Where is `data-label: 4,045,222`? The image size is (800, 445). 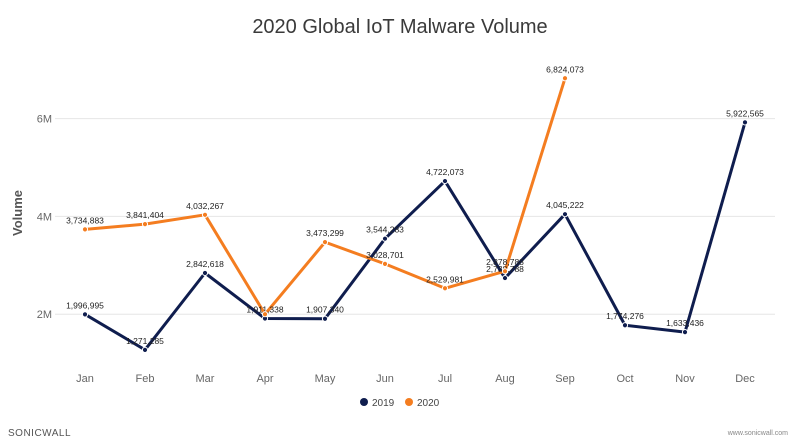
data-label: 4,045,222 is located at coordinates (565, 205).